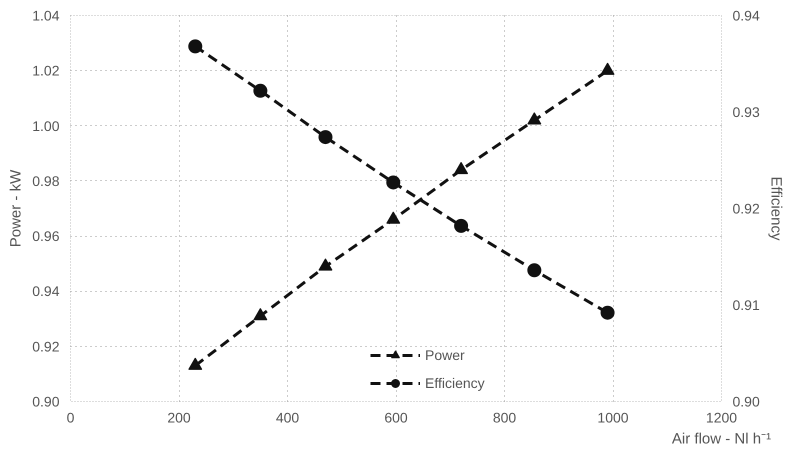 This screenshot has width=787, height=450. Describe the element at coordinates (504, 418) in the screenshot. I see `x-tick-label: 800` at that location.